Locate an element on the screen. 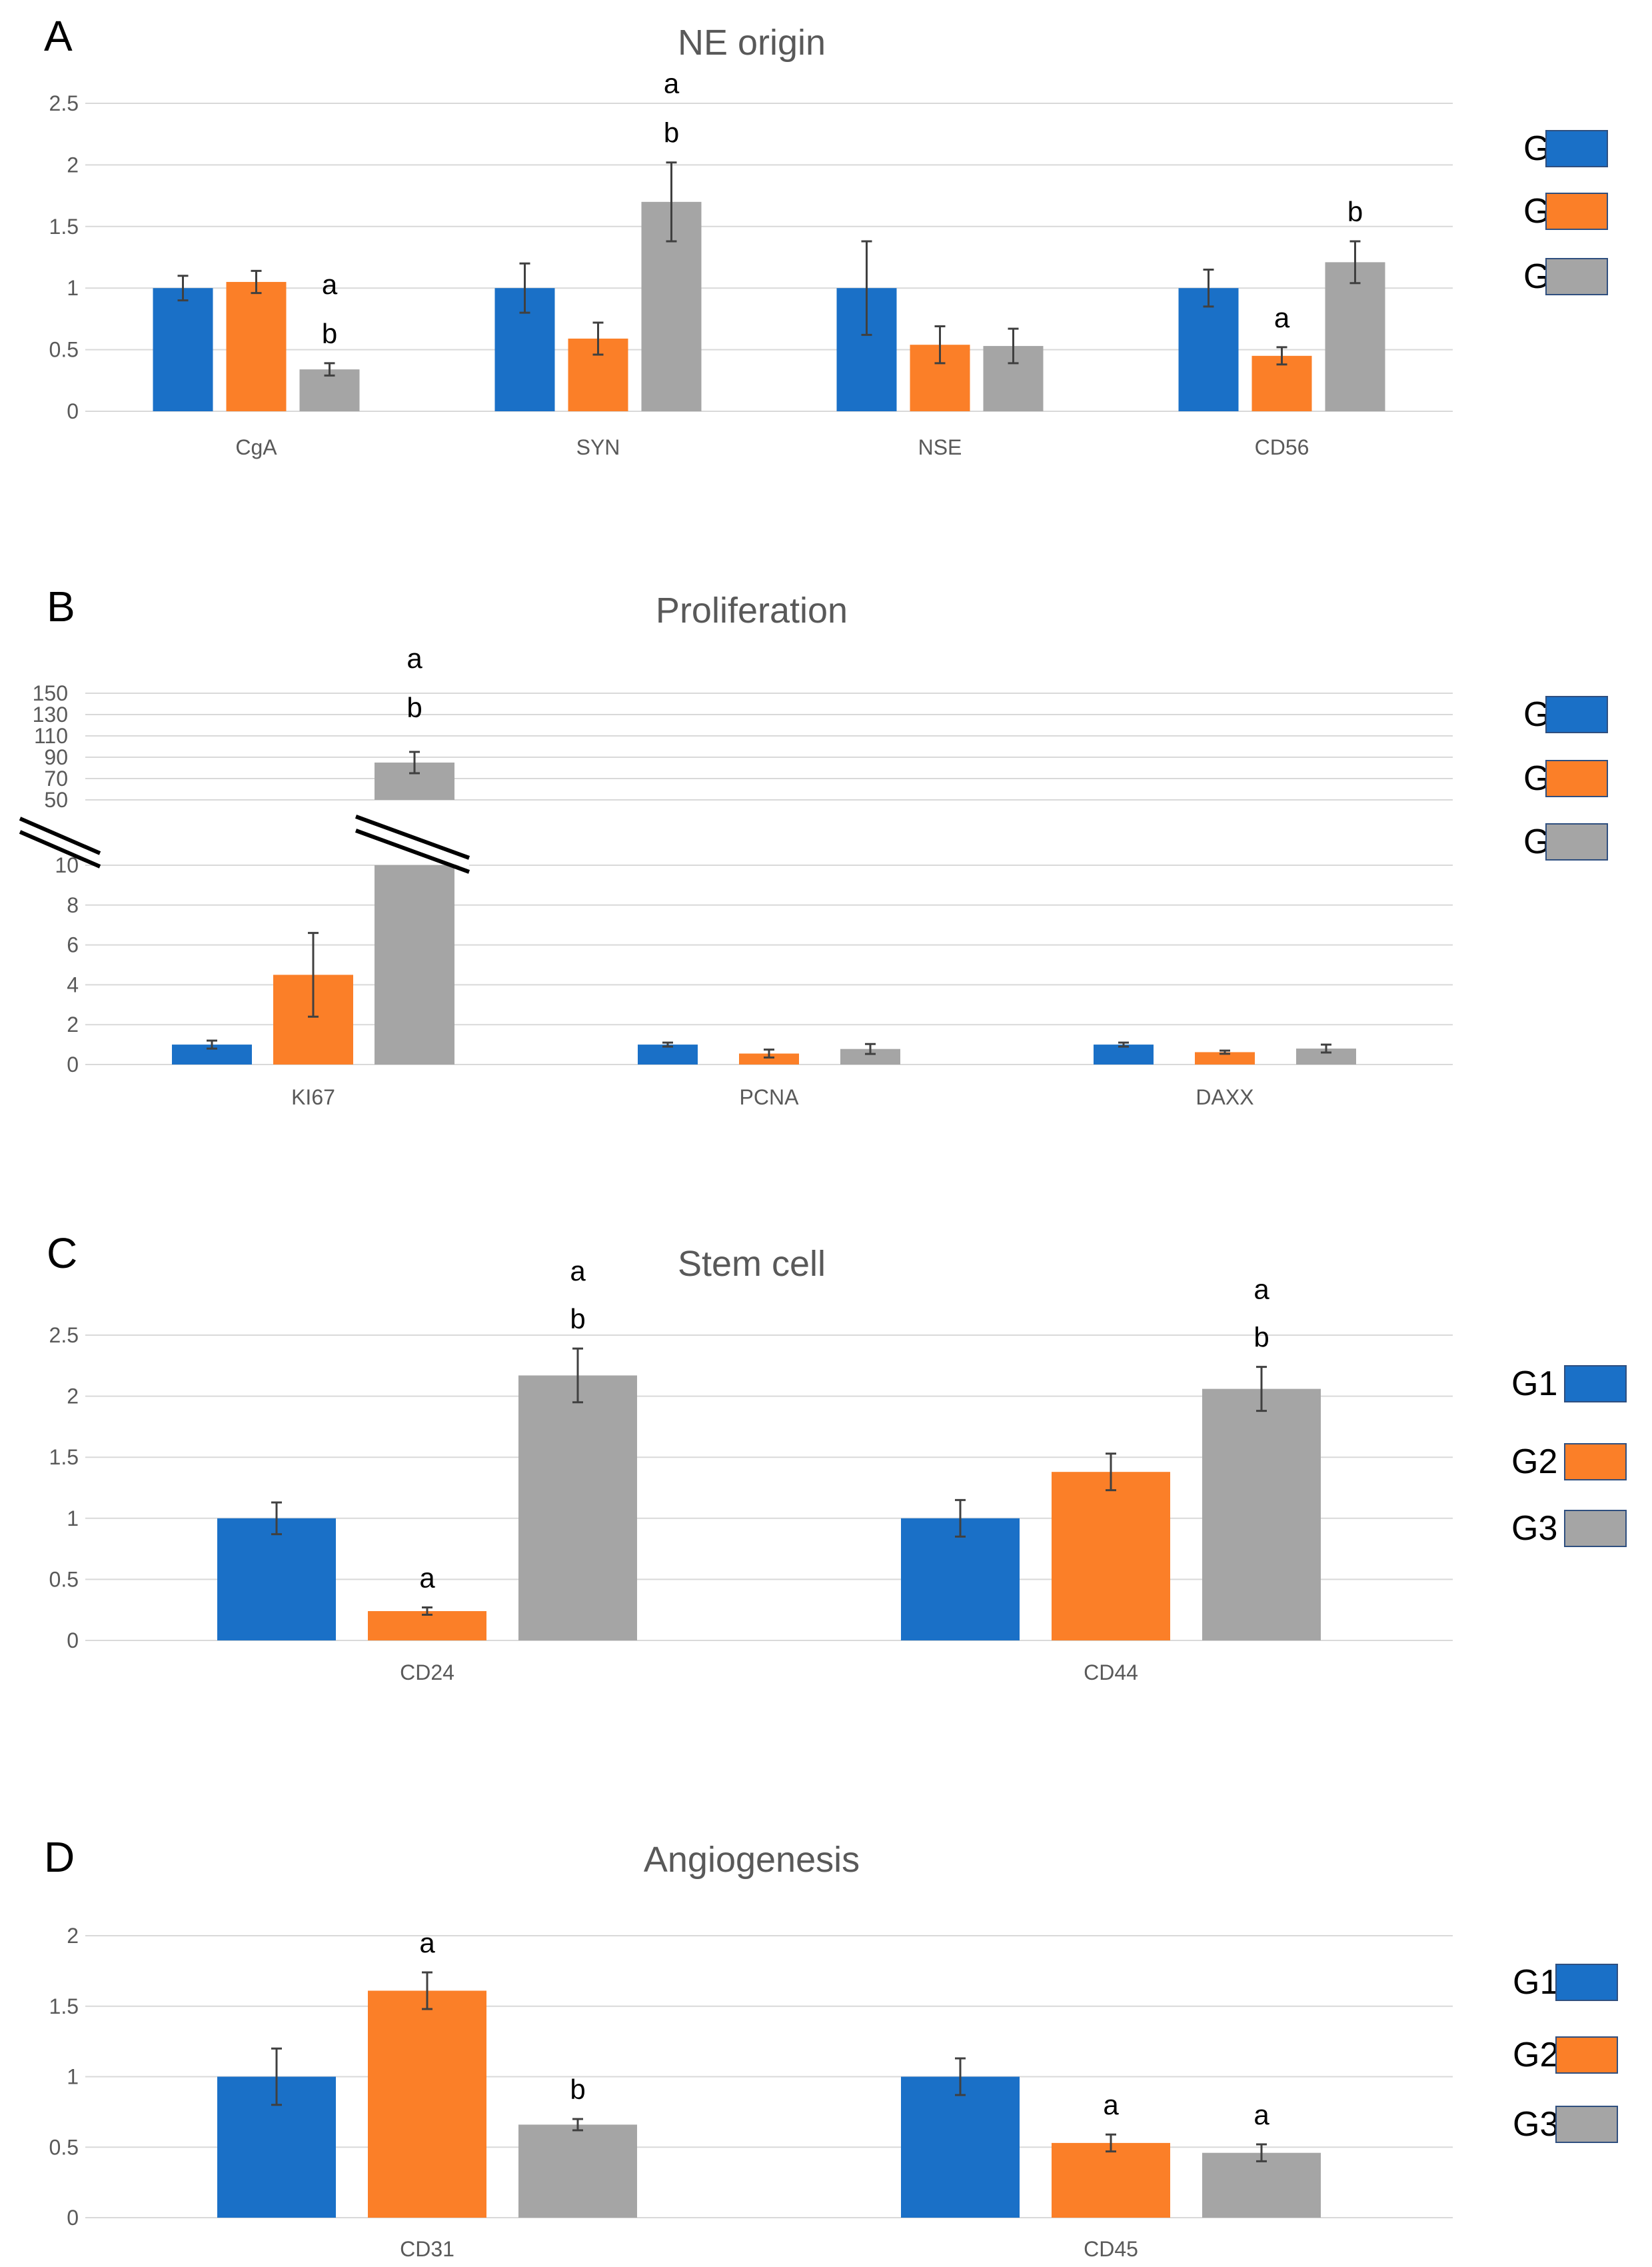  bar-g1-cd44 is located at coordinates (961, 1579).